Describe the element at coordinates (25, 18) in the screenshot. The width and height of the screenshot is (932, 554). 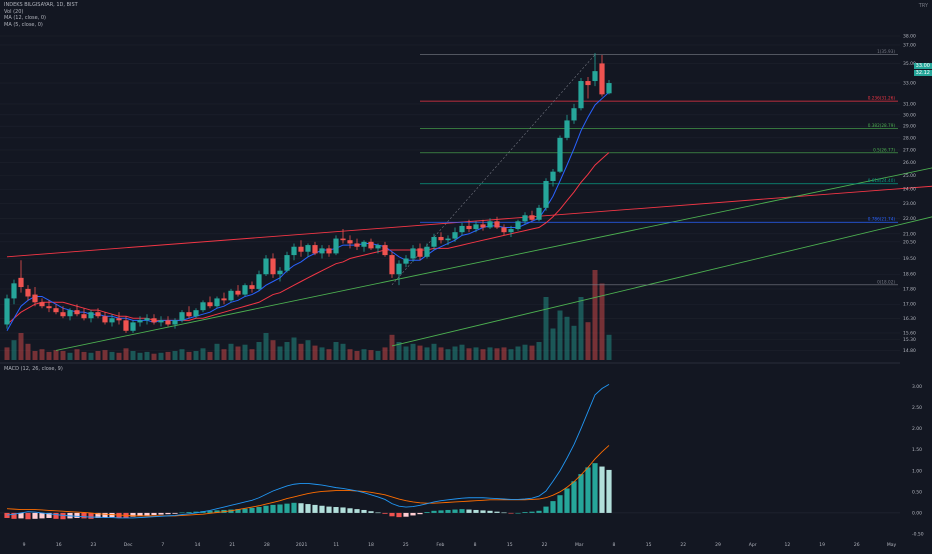
I see `legend-ma-12: MA (12, close, 0)` at that location.